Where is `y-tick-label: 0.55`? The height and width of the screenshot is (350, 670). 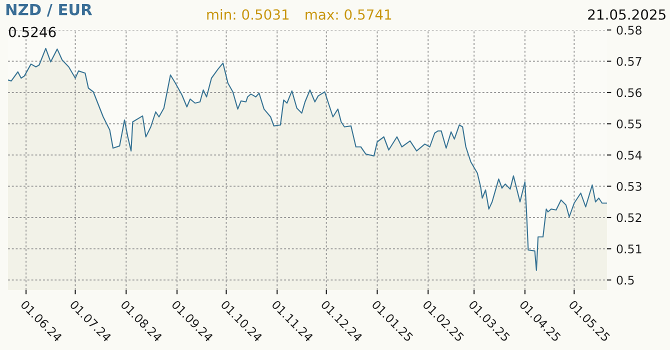 y-tick-label: 0.55 is located at coordinates (629, 123).